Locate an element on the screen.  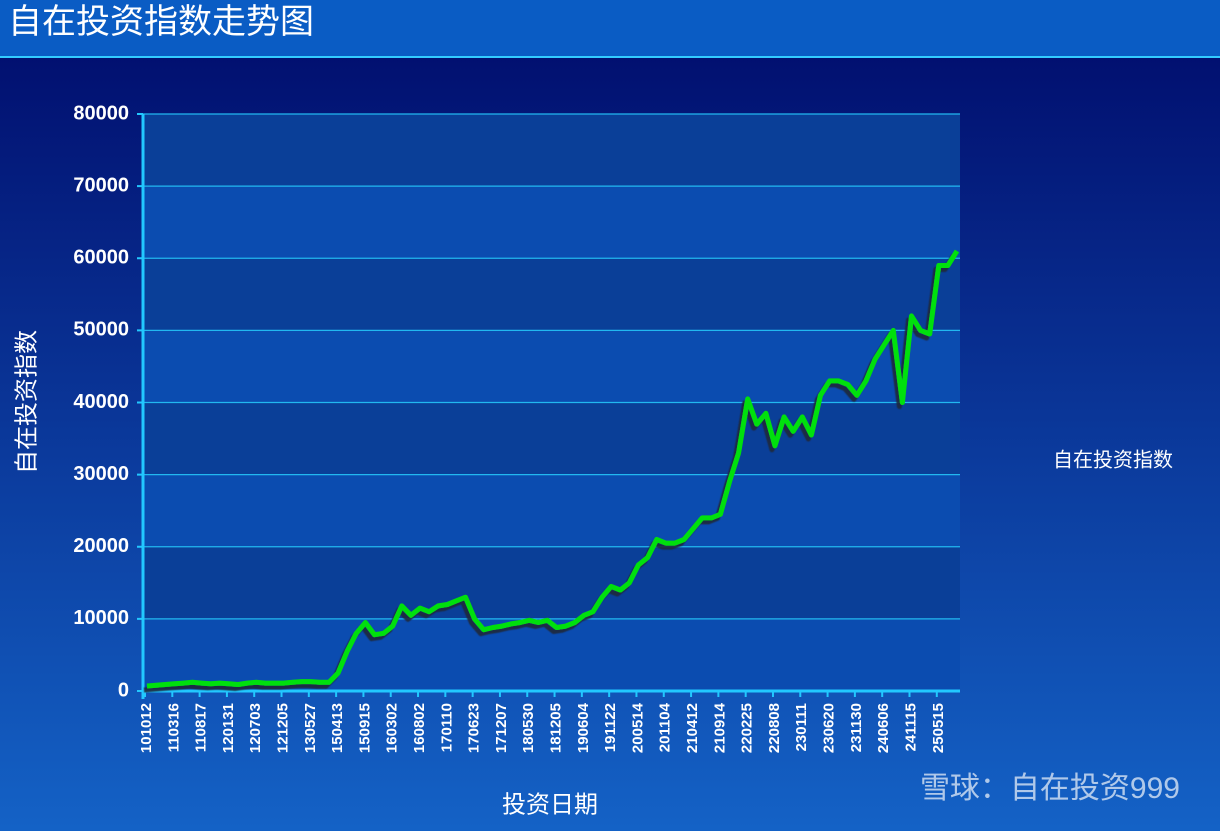
x-tick-label: 240606 is located at coordinates (883, 728).